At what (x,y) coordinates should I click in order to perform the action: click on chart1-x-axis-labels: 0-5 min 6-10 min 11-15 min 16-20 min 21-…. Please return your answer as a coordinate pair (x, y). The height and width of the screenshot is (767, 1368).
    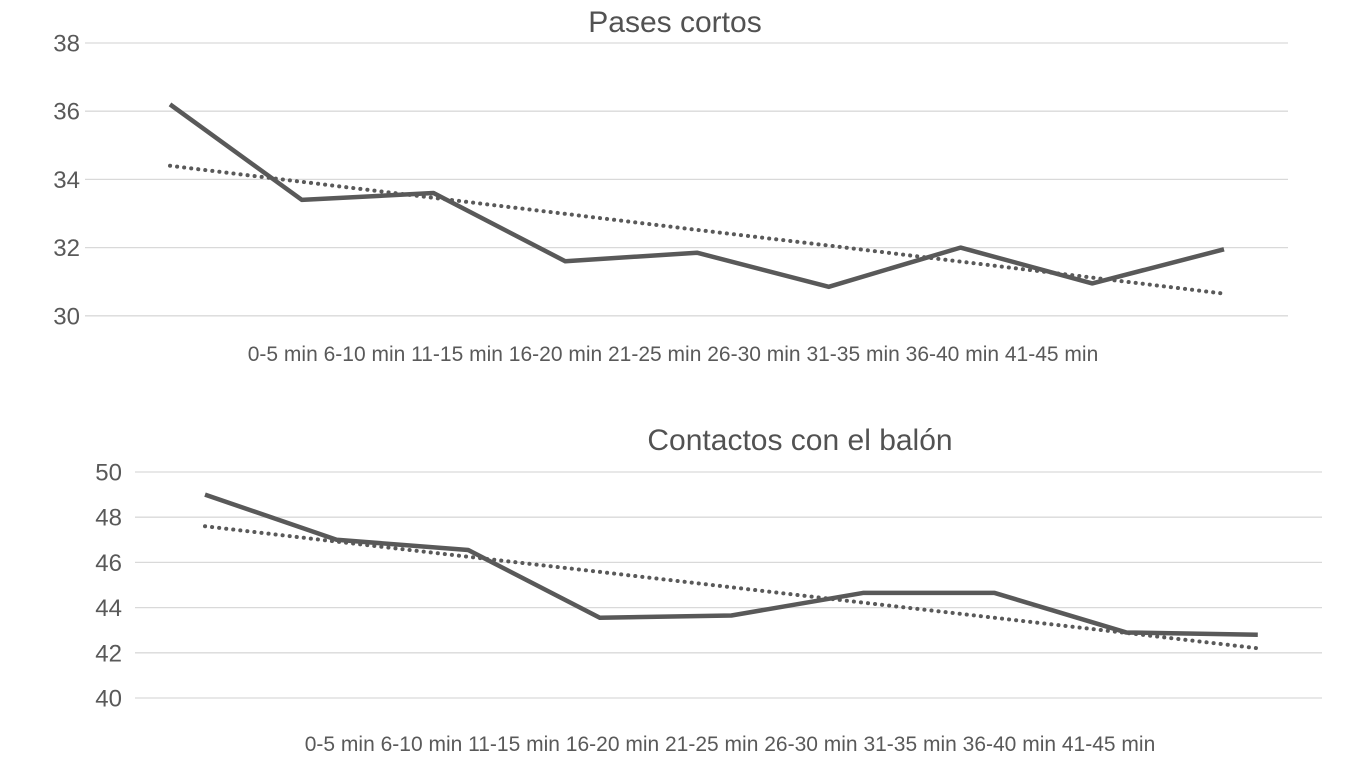
    Looking at the image, I should click on (673, 354).